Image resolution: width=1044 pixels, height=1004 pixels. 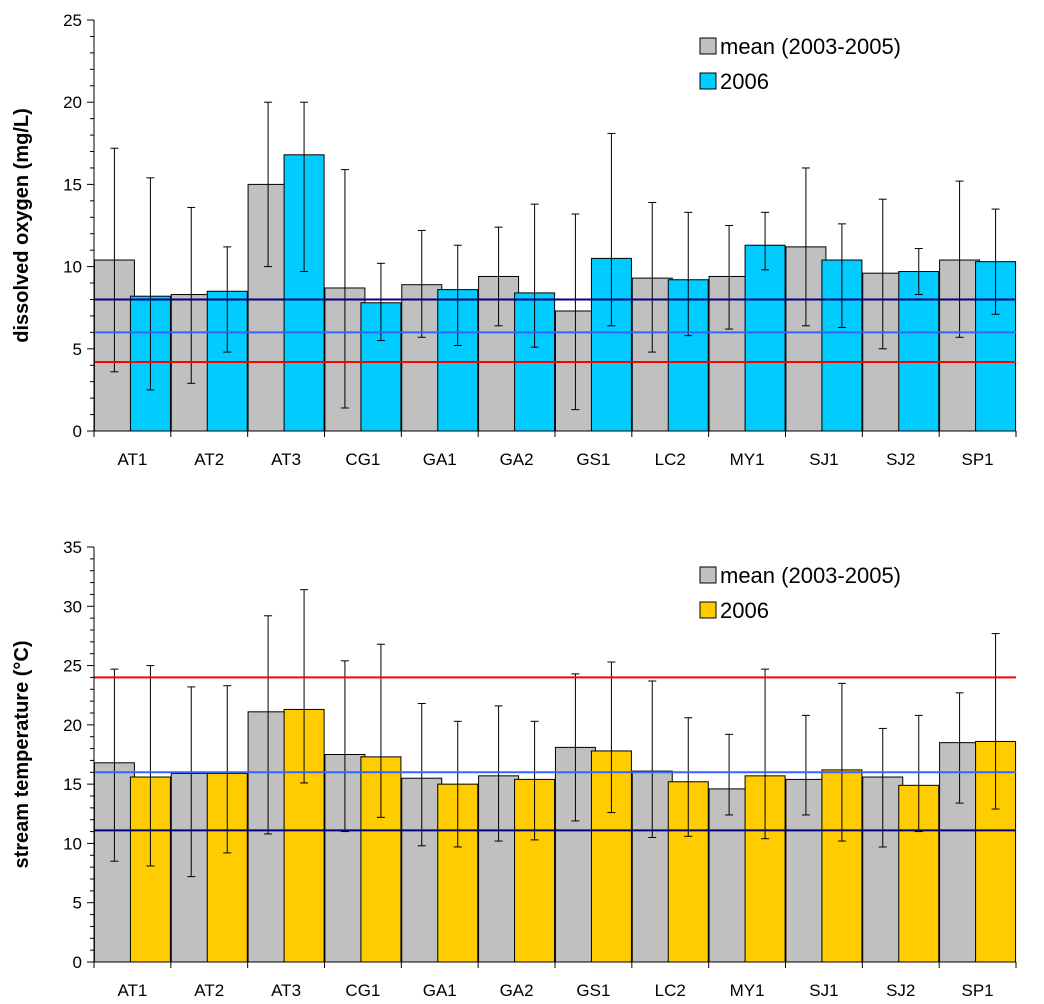 What do you see at coordinates (72, 606) in the screenshot?
I see `y-tick-label: 30` at bounding box center [72, 606].